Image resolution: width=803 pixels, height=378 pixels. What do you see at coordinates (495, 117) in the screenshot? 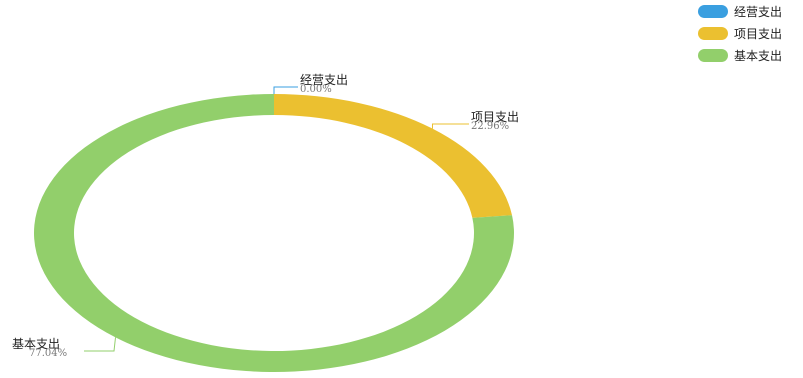
I see `slice-label: 项目支出` at bounding box center [495, 117].